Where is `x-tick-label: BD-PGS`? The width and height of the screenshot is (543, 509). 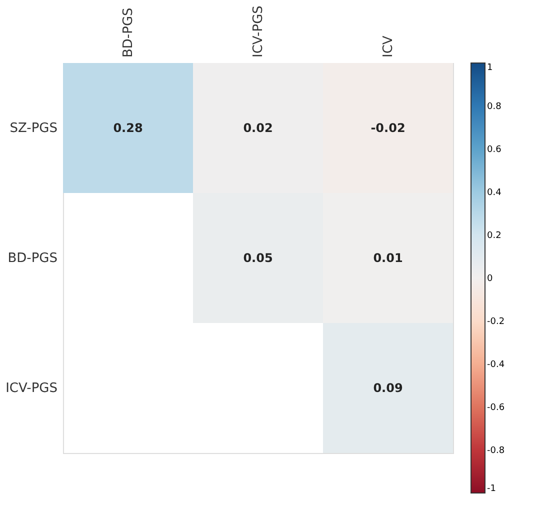 x-tick-label: BD-PGS is located at coordinates (128, 33).